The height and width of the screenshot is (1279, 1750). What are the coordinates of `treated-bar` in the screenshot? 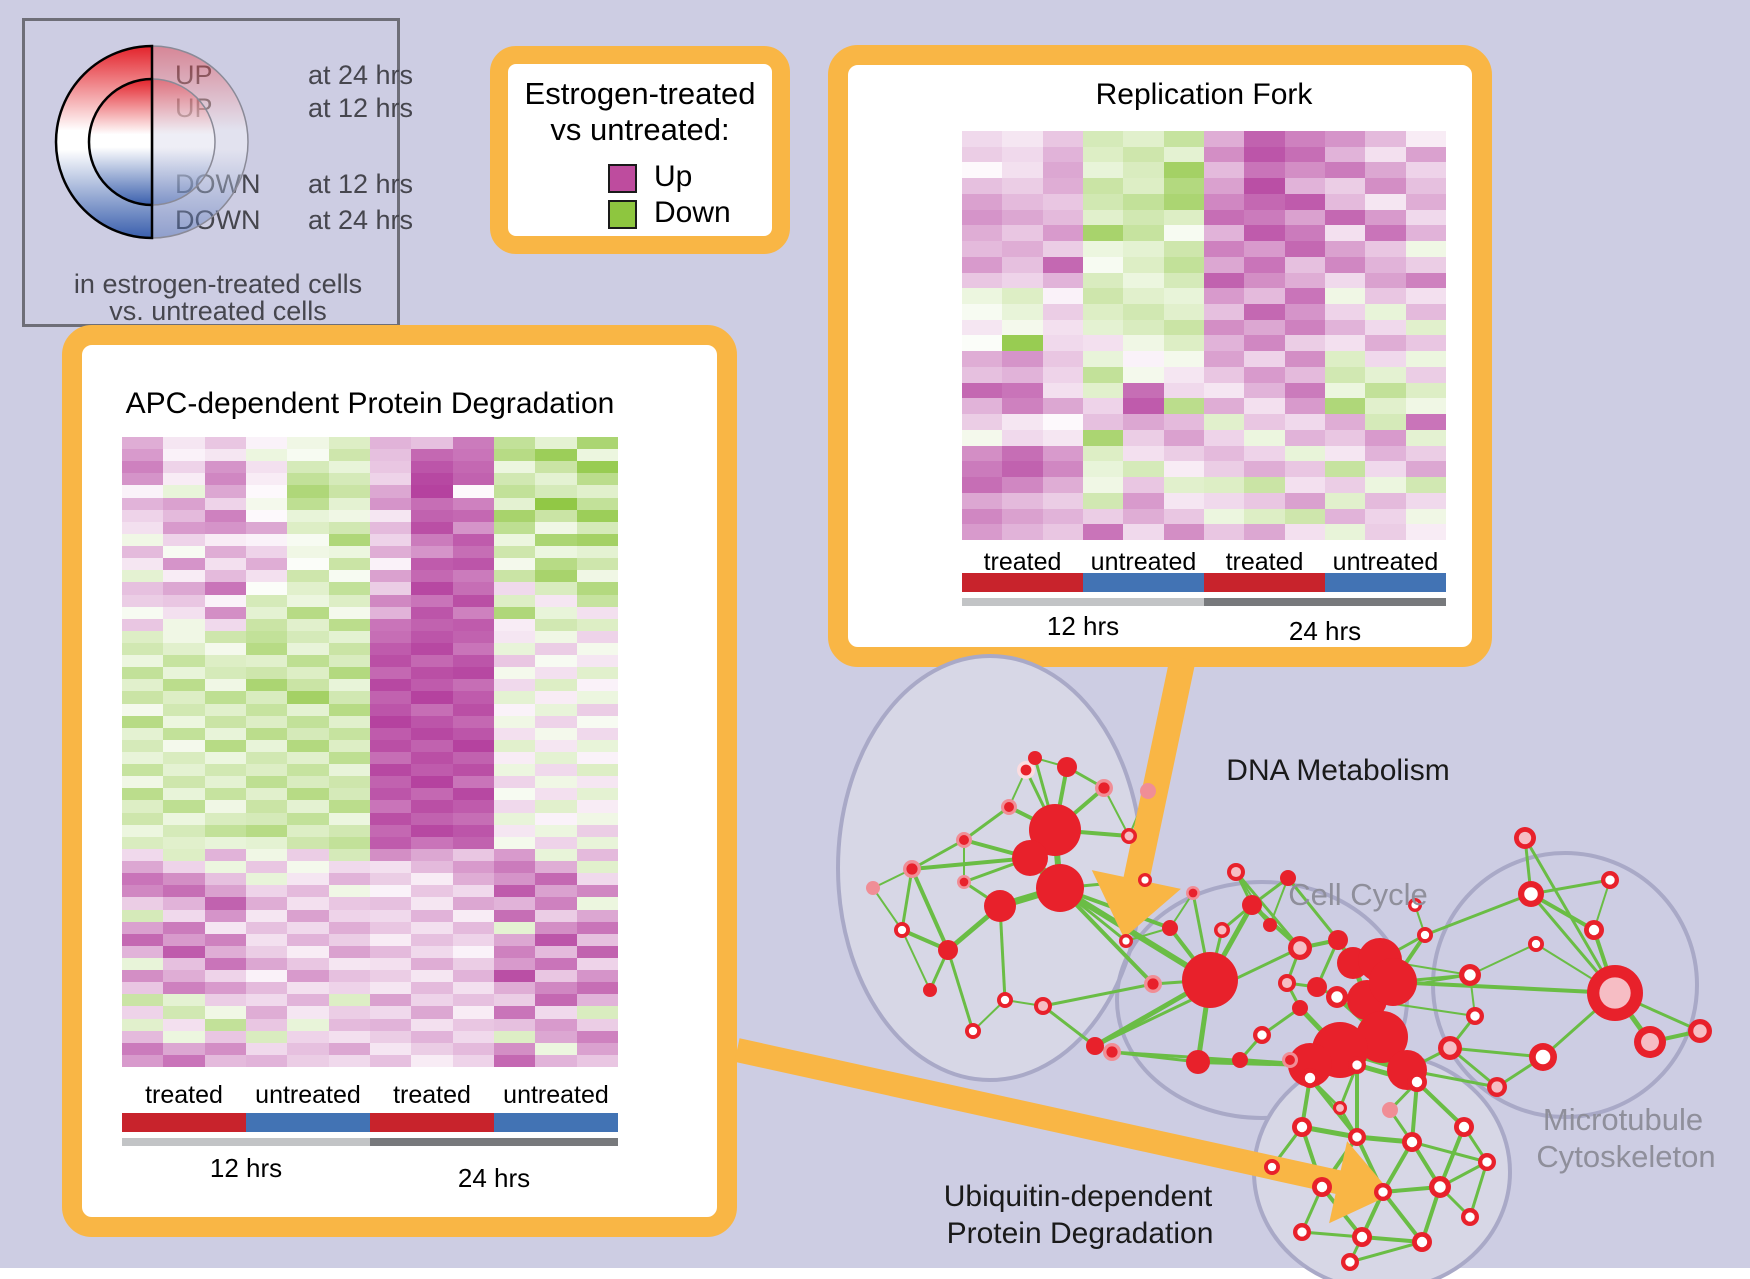 It's located at (1022, 582).